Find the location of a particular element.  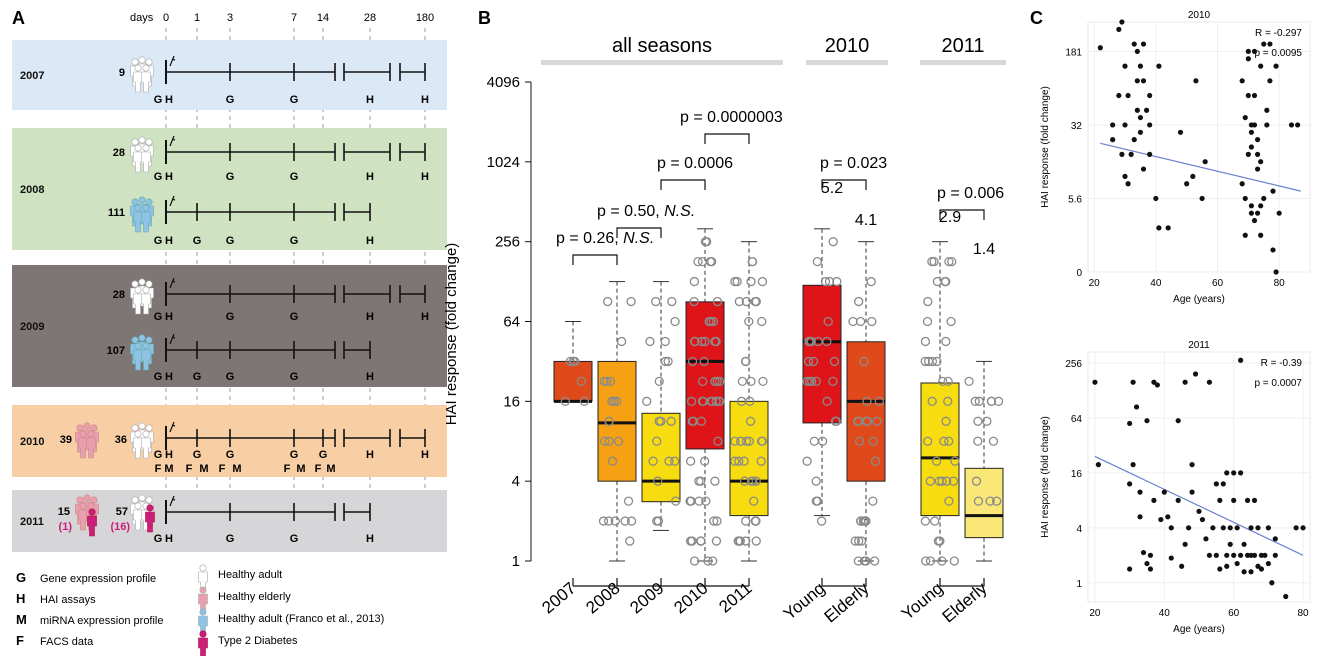

crowd-2009-b-person-1-head is located at coordinates (142, 338).